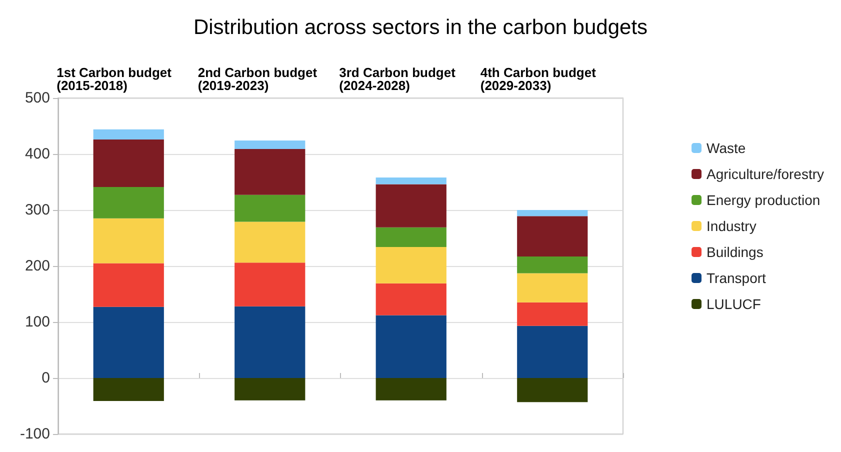  Describe the element at coordinates (37, 154) in the screenshot. I see `y-tick-label: 400` at that location.